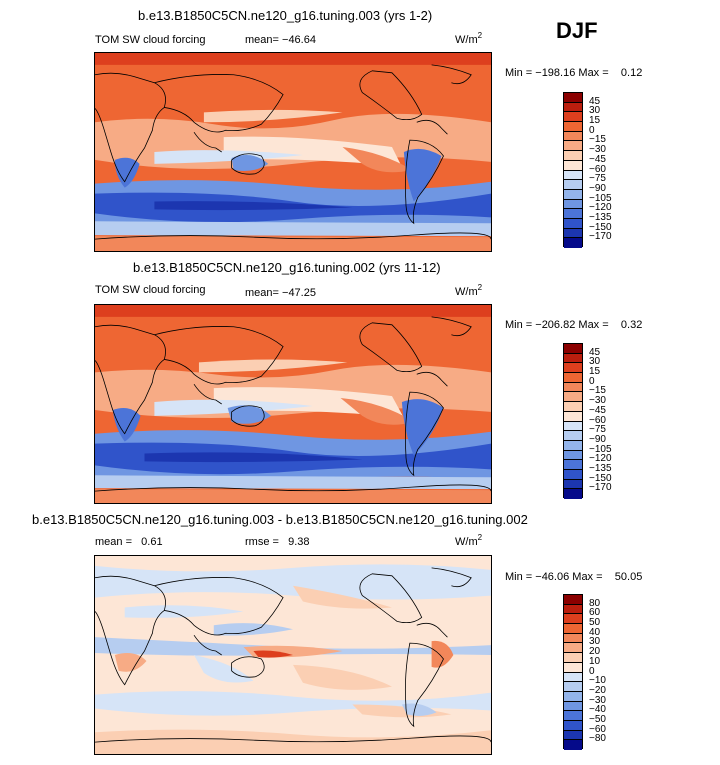 The height and width of the screenshot is (765, 720). What do you see at coordinates (293, 655) in the screenshot?
I see `panel-3-field` at bounding box center [293, 655].